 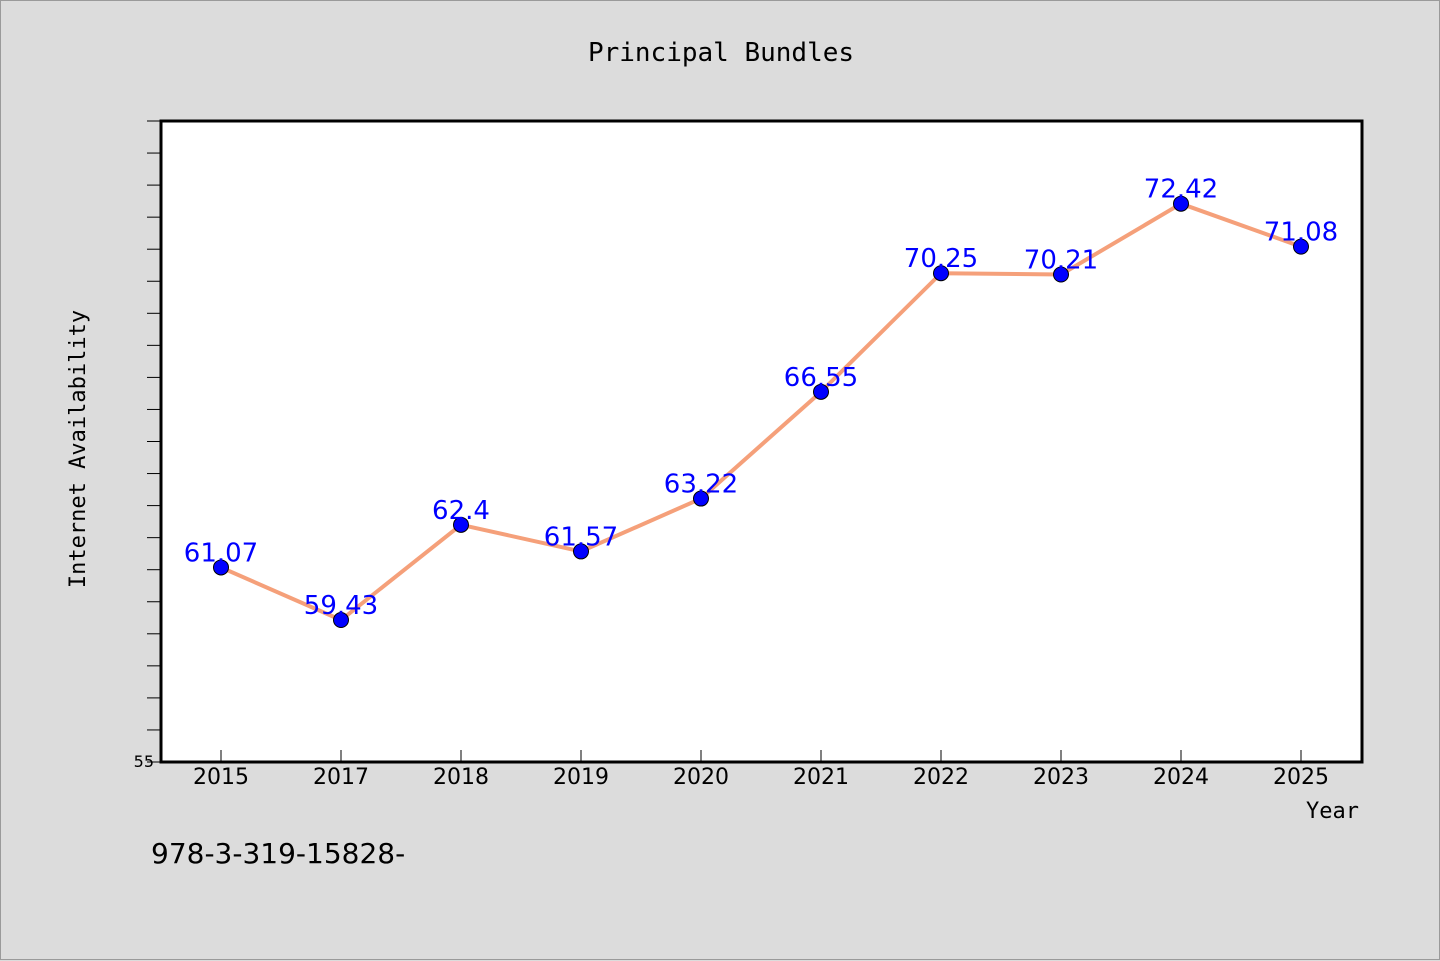 What do you see at coordinates (1061, 777) in the screenshot?
I see `x-tick-label: 2023` at bounding box center [1061, 777].